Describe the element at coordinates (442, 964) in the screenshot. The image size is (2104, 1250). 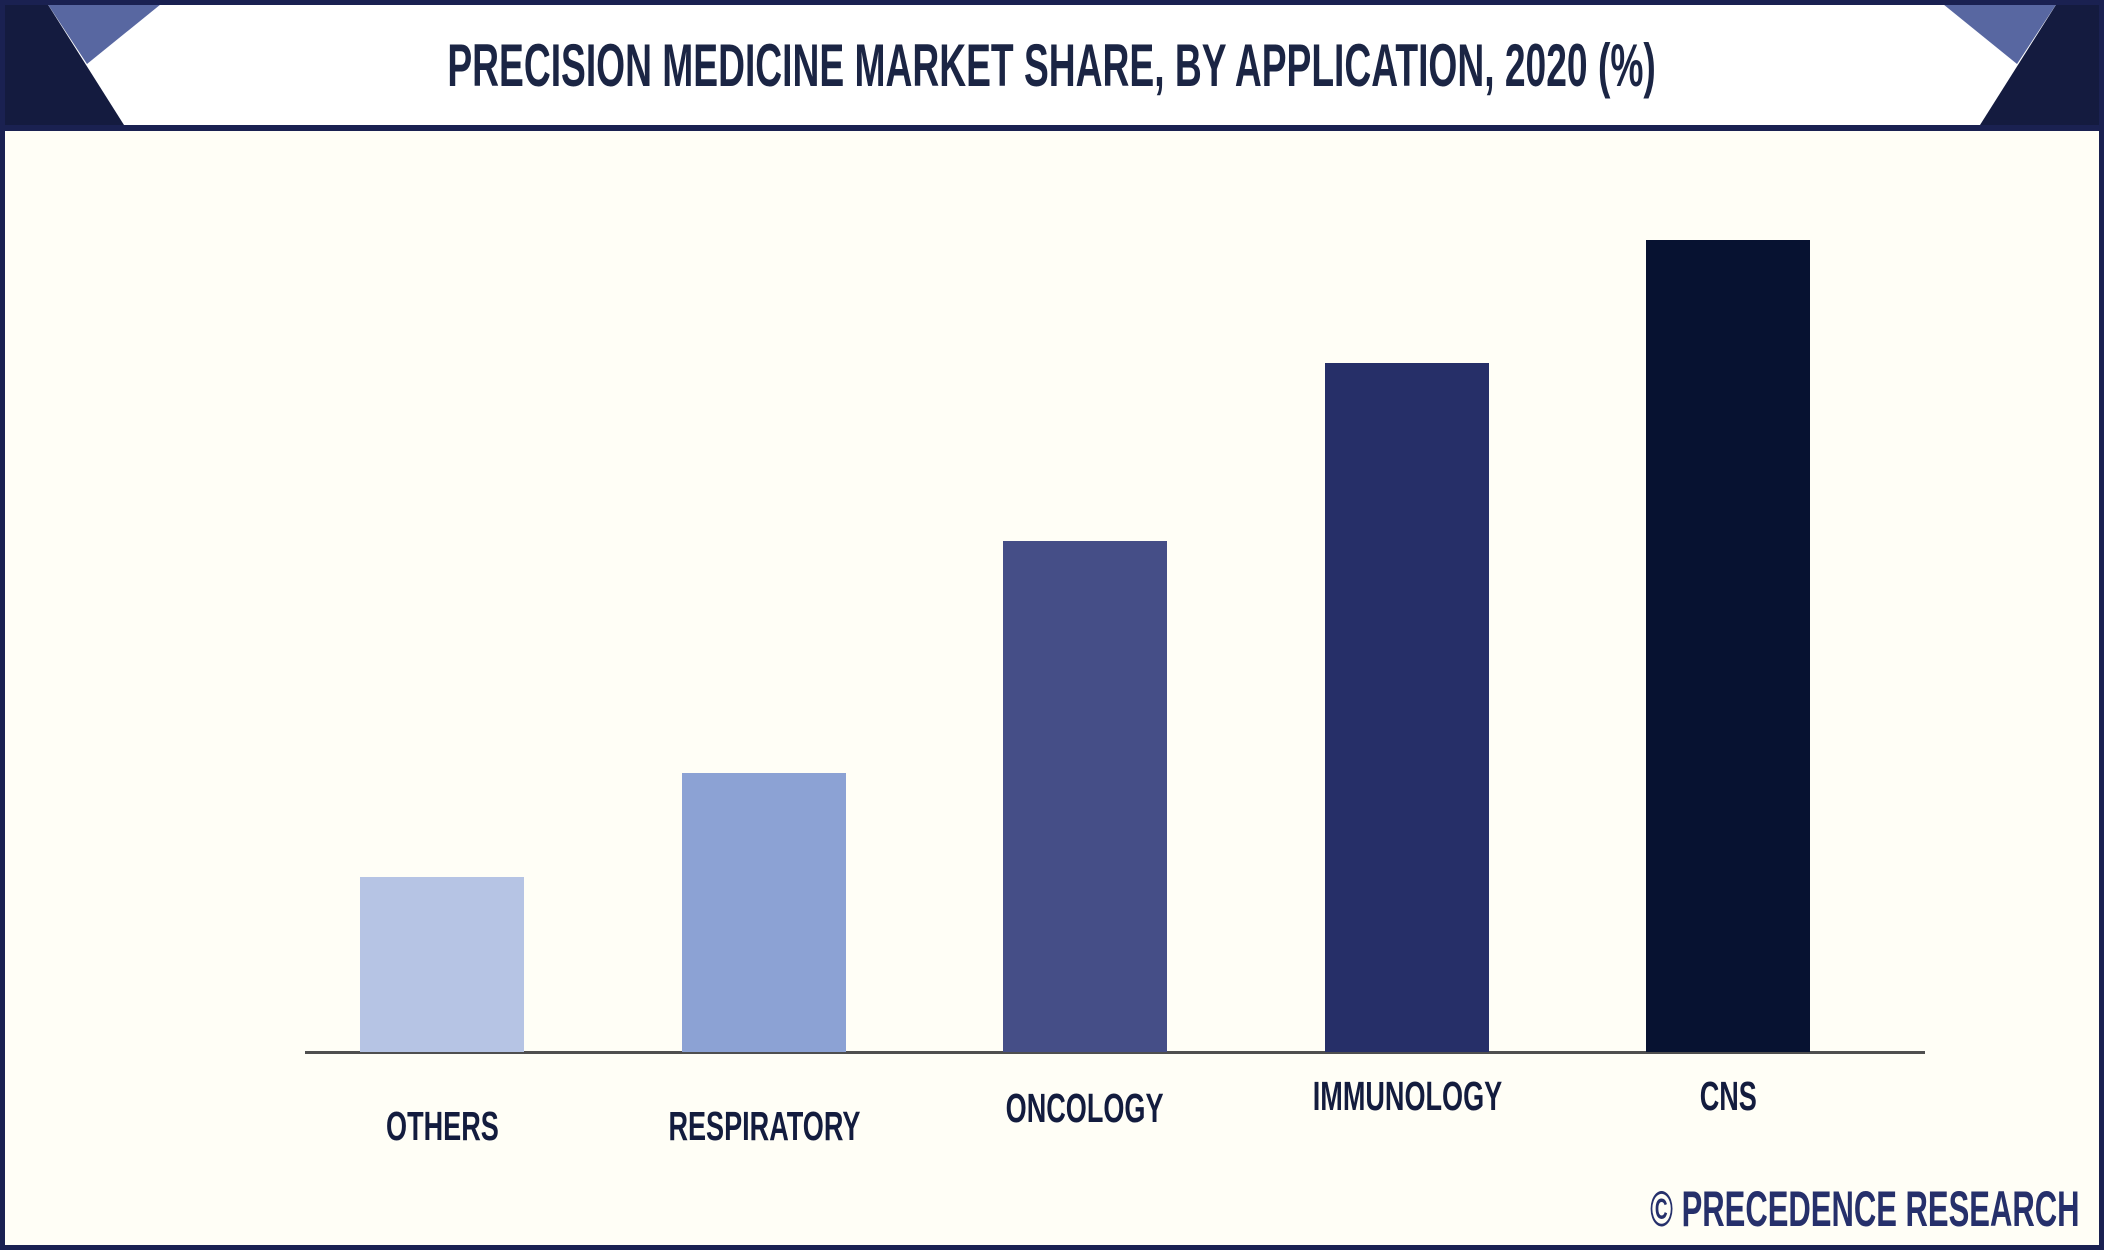
I see `bar-others` at that location.